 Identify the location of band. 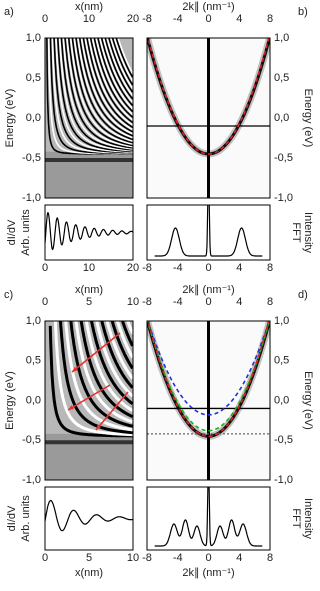
(89, 160).